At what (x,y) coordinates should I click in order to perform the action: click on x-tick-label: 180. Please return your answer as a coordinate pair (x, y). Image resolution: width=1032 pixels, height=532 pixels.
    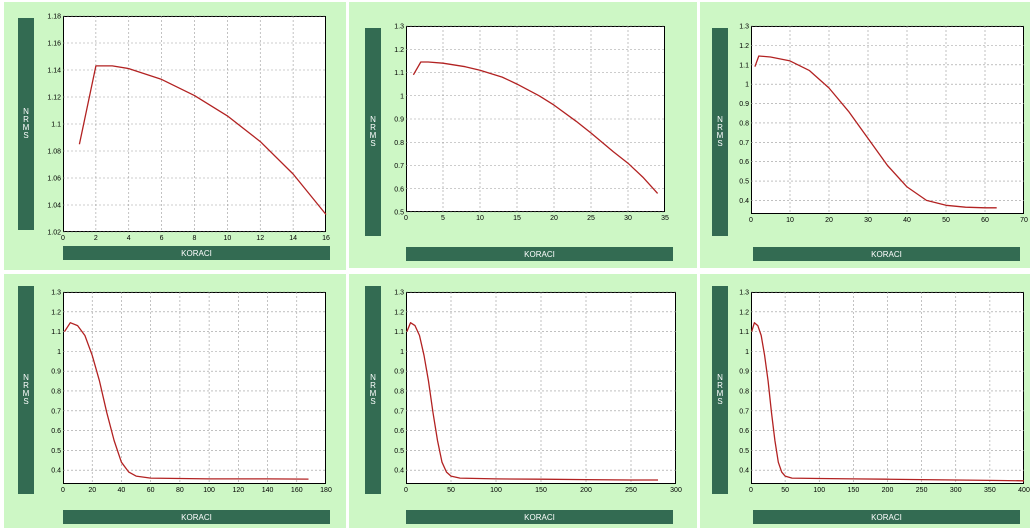
    Looking at the image, I should click on (326, 490).